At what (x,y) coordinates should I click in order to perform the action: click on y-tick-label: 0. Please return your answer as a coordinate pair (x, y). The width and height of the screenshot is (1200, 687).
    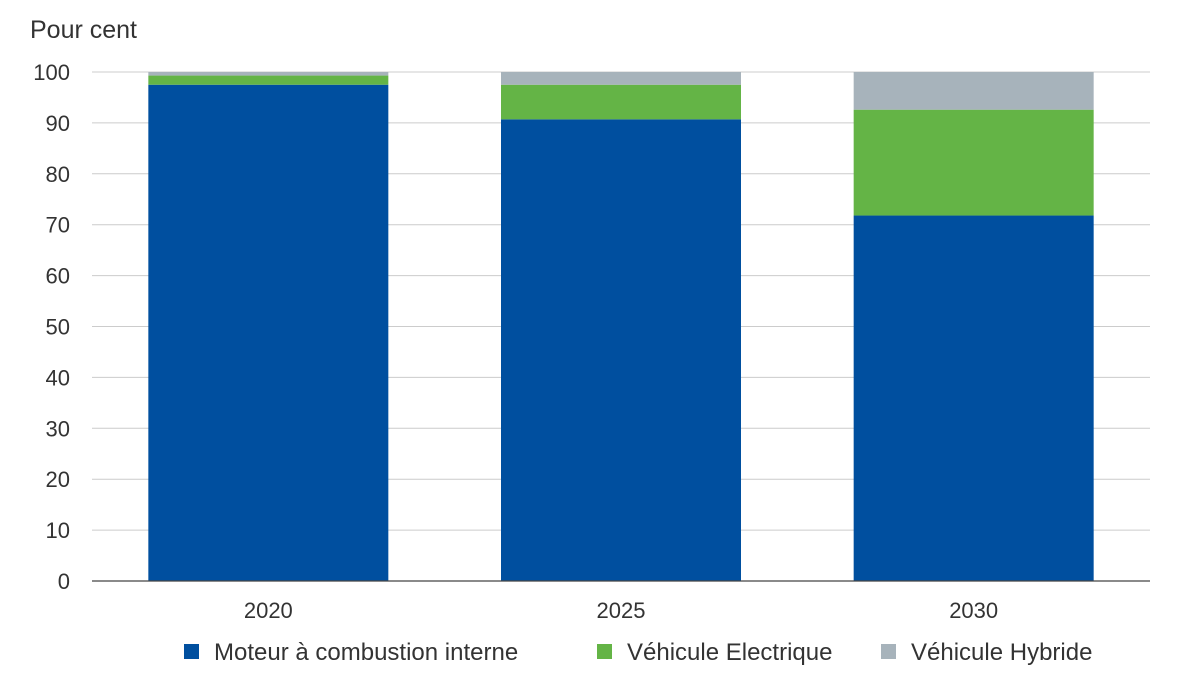
    Looking at the image, I should click on (64, 581).